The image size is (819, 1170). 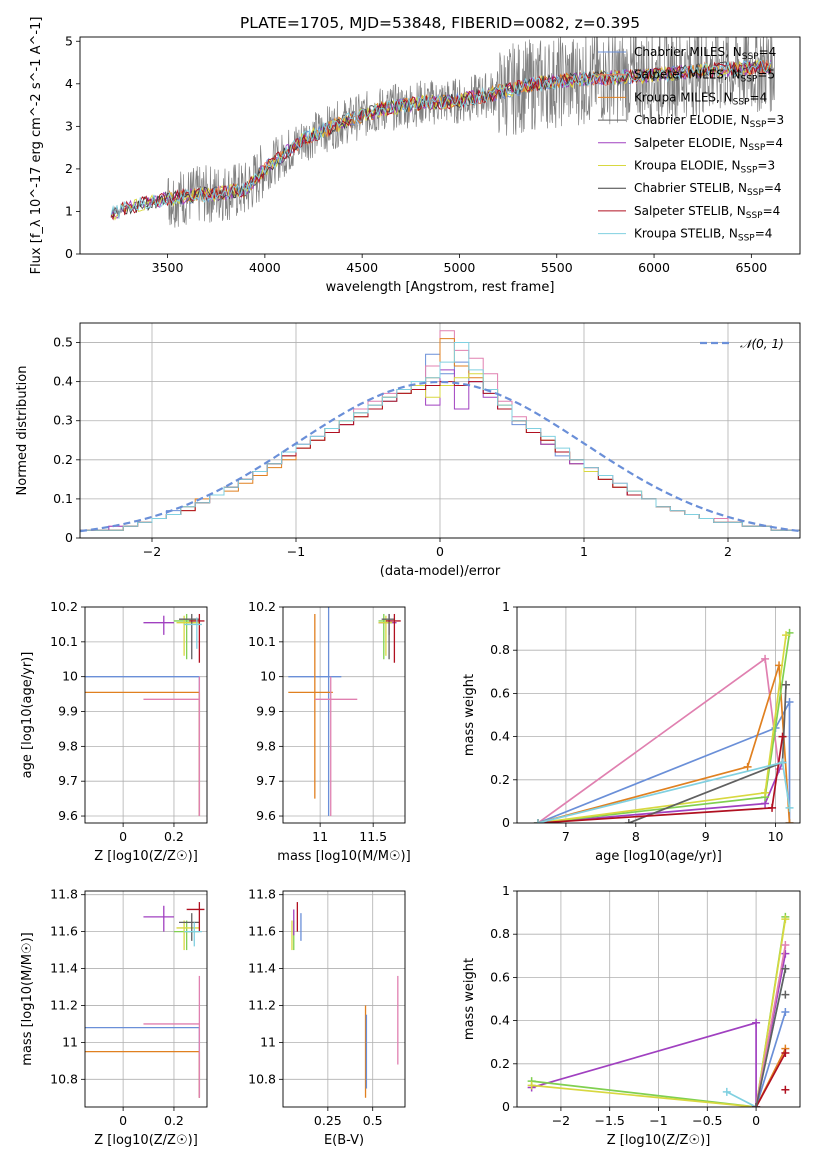 I want to click on x-tick-label: 5500, so click(x=557, y=267).